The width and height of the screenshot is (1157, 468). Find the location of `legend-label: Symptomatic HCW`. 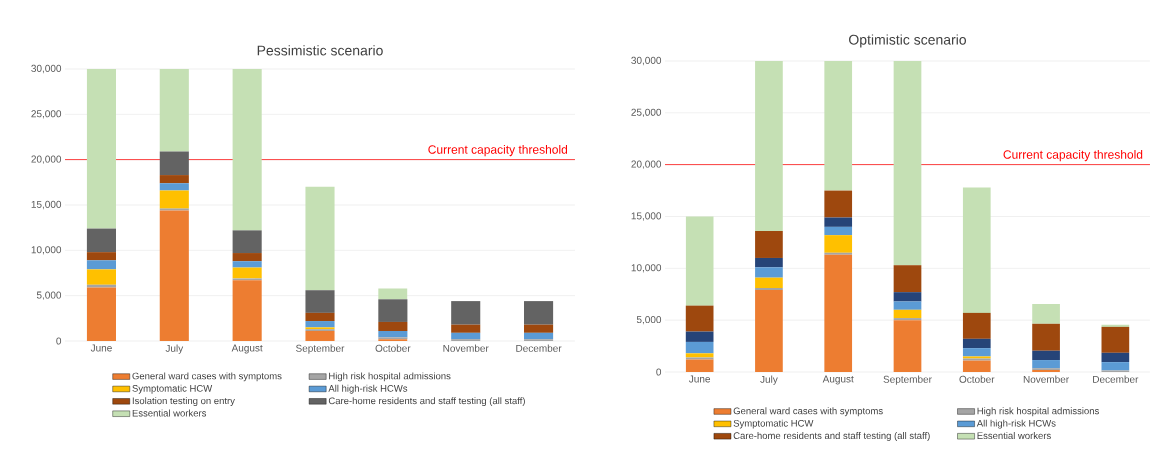

legend-label: Symptomatic HCW is located at coordinates (773, 424).